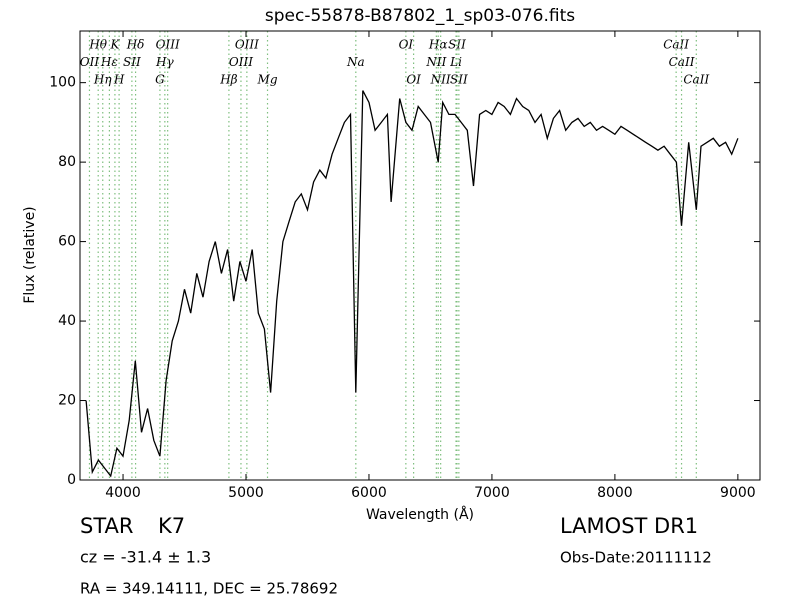  What do you see at coordinates (97, 45) in the screenshot?
I see `spectral-line-label: Hθ` at bounding box center [97, 45].